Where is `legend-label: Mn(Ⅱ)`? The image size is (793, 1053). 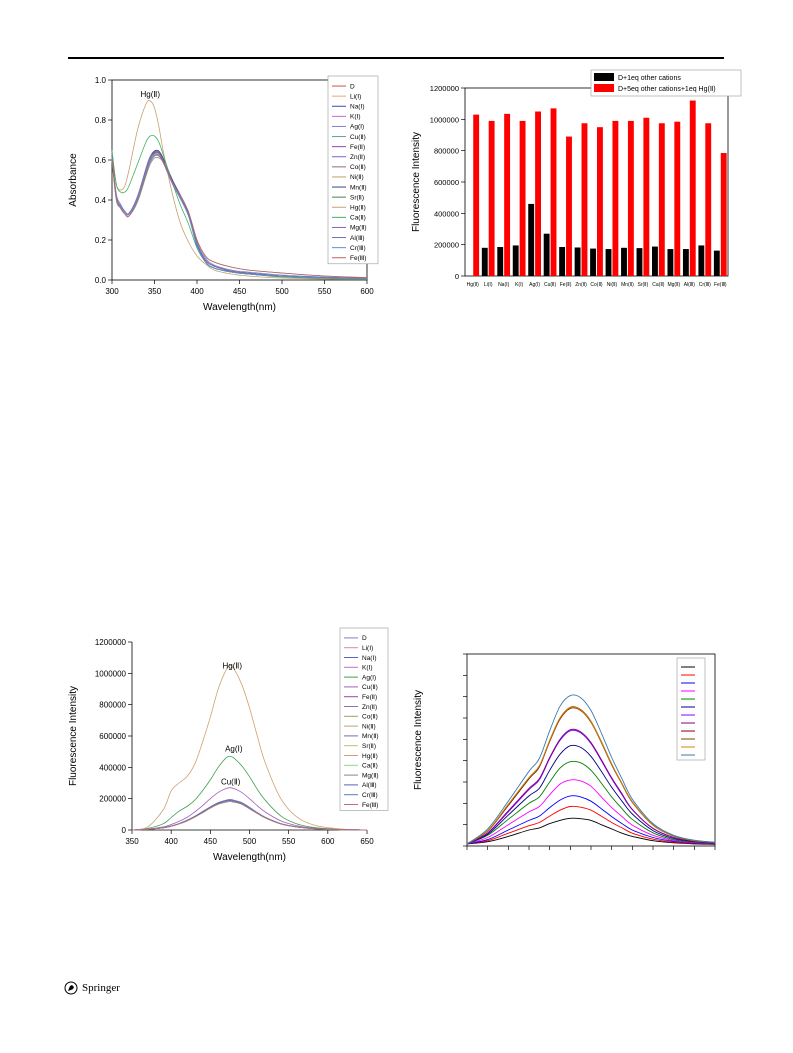 legend-label: Mn(Ⅱ) is located at coordinates (358, 187).